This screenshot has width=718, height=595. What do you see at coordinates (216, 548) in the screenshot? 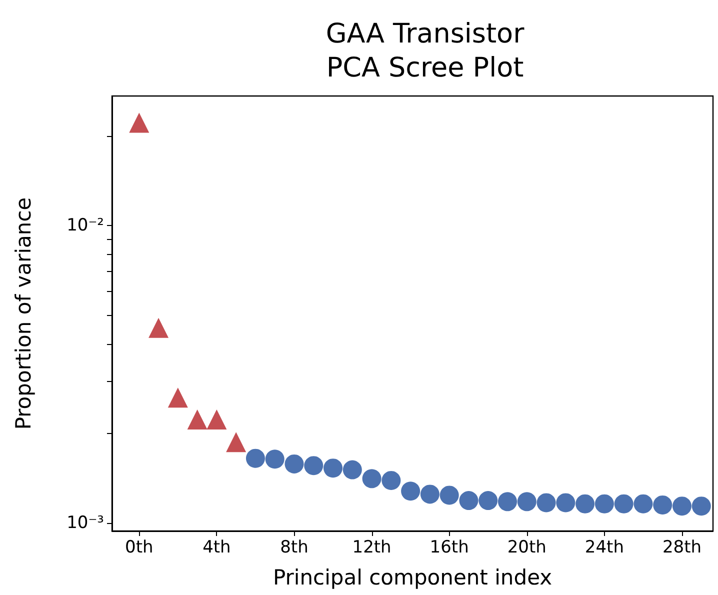
I see `x-tick-label: 4th` at bounding box center [216, 548].